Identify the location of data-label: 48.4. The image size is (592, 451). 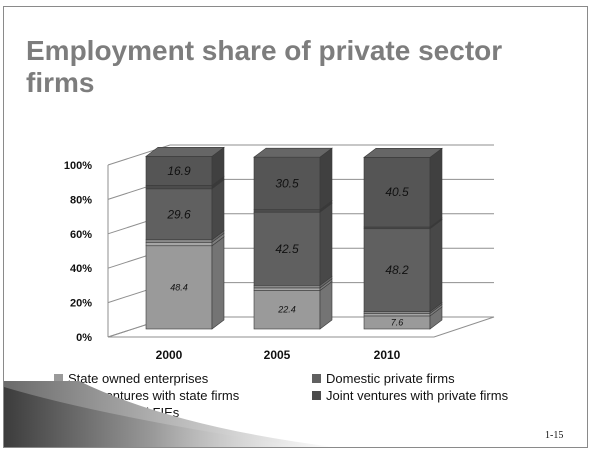
(179, 287).